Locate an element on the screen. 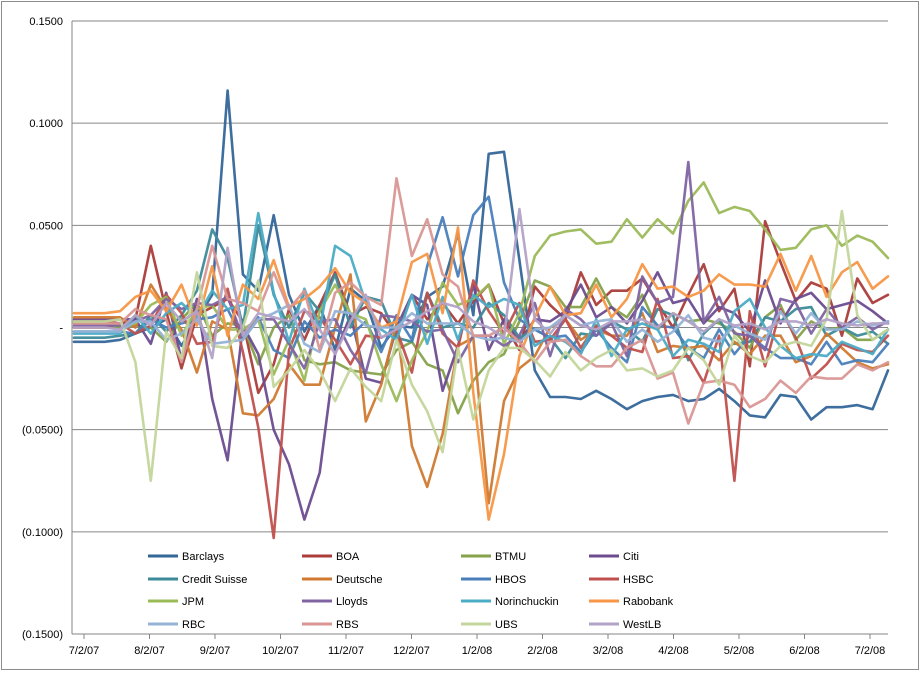  legend-label-rbs: RBS is located at coordinates (347, 625).